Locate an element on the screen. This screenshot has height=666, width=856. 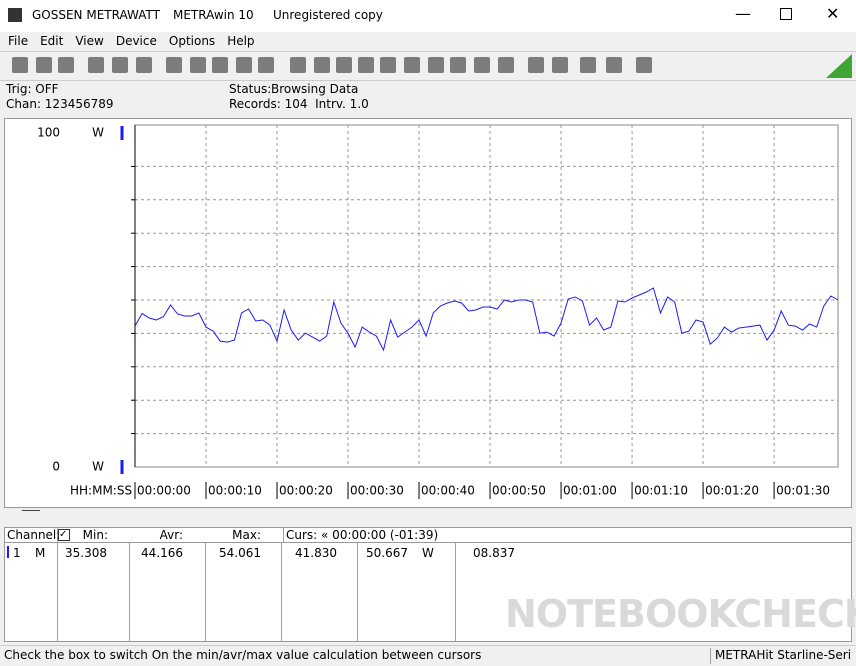
x-tick-label: 00:01:20 is located at coordinates (732, 491).